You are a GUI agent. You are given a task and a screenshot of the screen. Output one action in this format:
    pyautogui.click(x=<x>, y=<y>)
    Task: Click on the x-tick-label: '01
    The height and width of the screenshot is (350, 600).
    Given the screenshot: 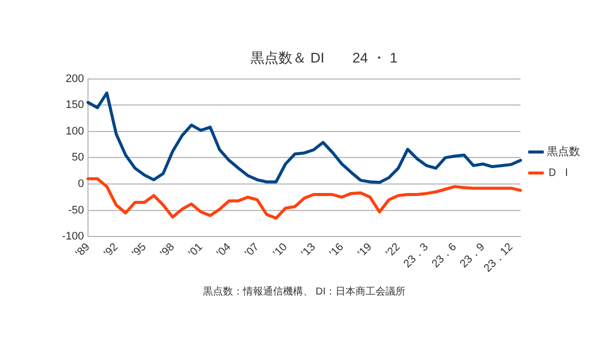 What is the action you would take?
    pyautogui.click(x=196, y=250)
    